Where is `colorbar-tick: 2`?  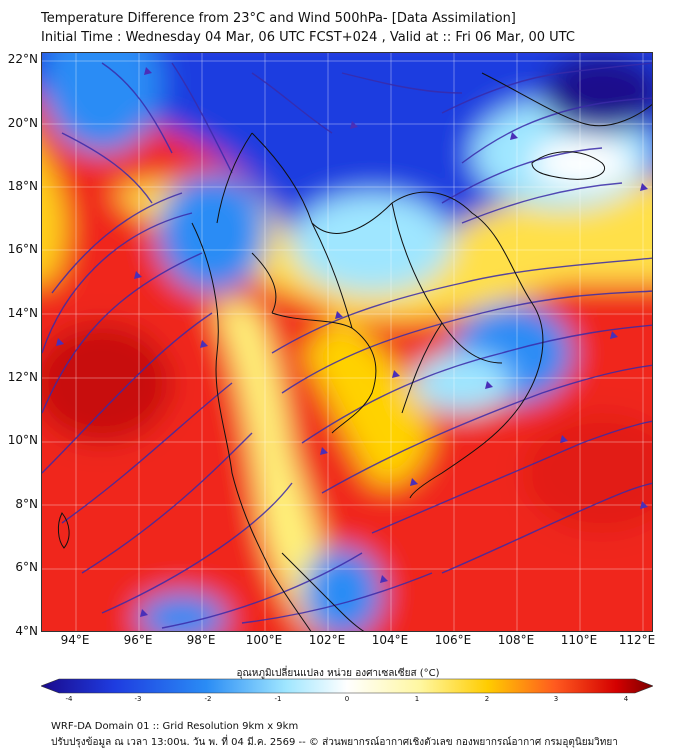
colorbar-tick: 2 is located at coordinates (487, 699).